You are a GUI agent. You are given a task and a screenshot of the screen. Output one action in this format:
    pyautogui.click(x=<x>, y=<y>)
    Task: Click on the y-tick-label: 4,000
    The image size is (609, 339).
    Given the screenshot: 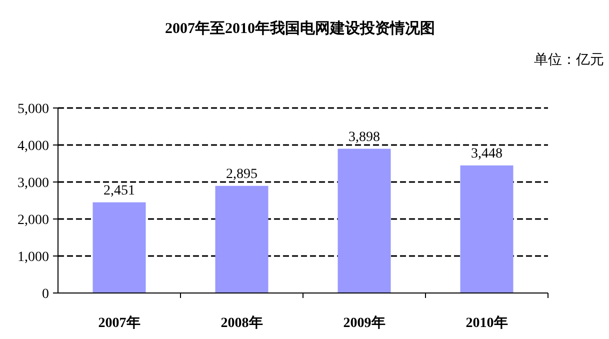 What is the action you would take?
    pyautogui.click(x=33, y=146)
    